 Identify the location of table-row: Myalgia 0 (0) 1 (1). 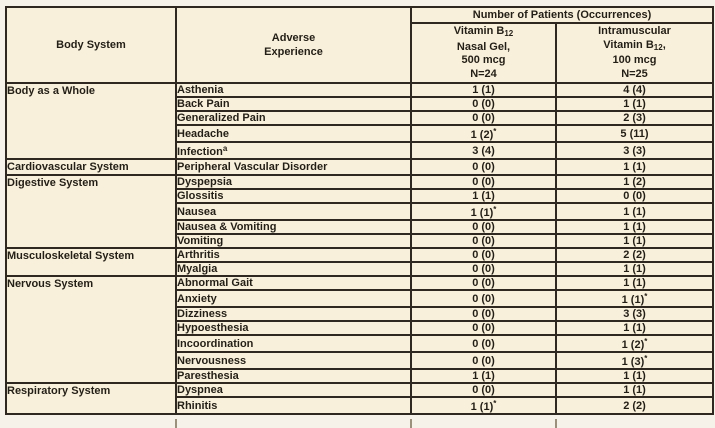
(360, 269).